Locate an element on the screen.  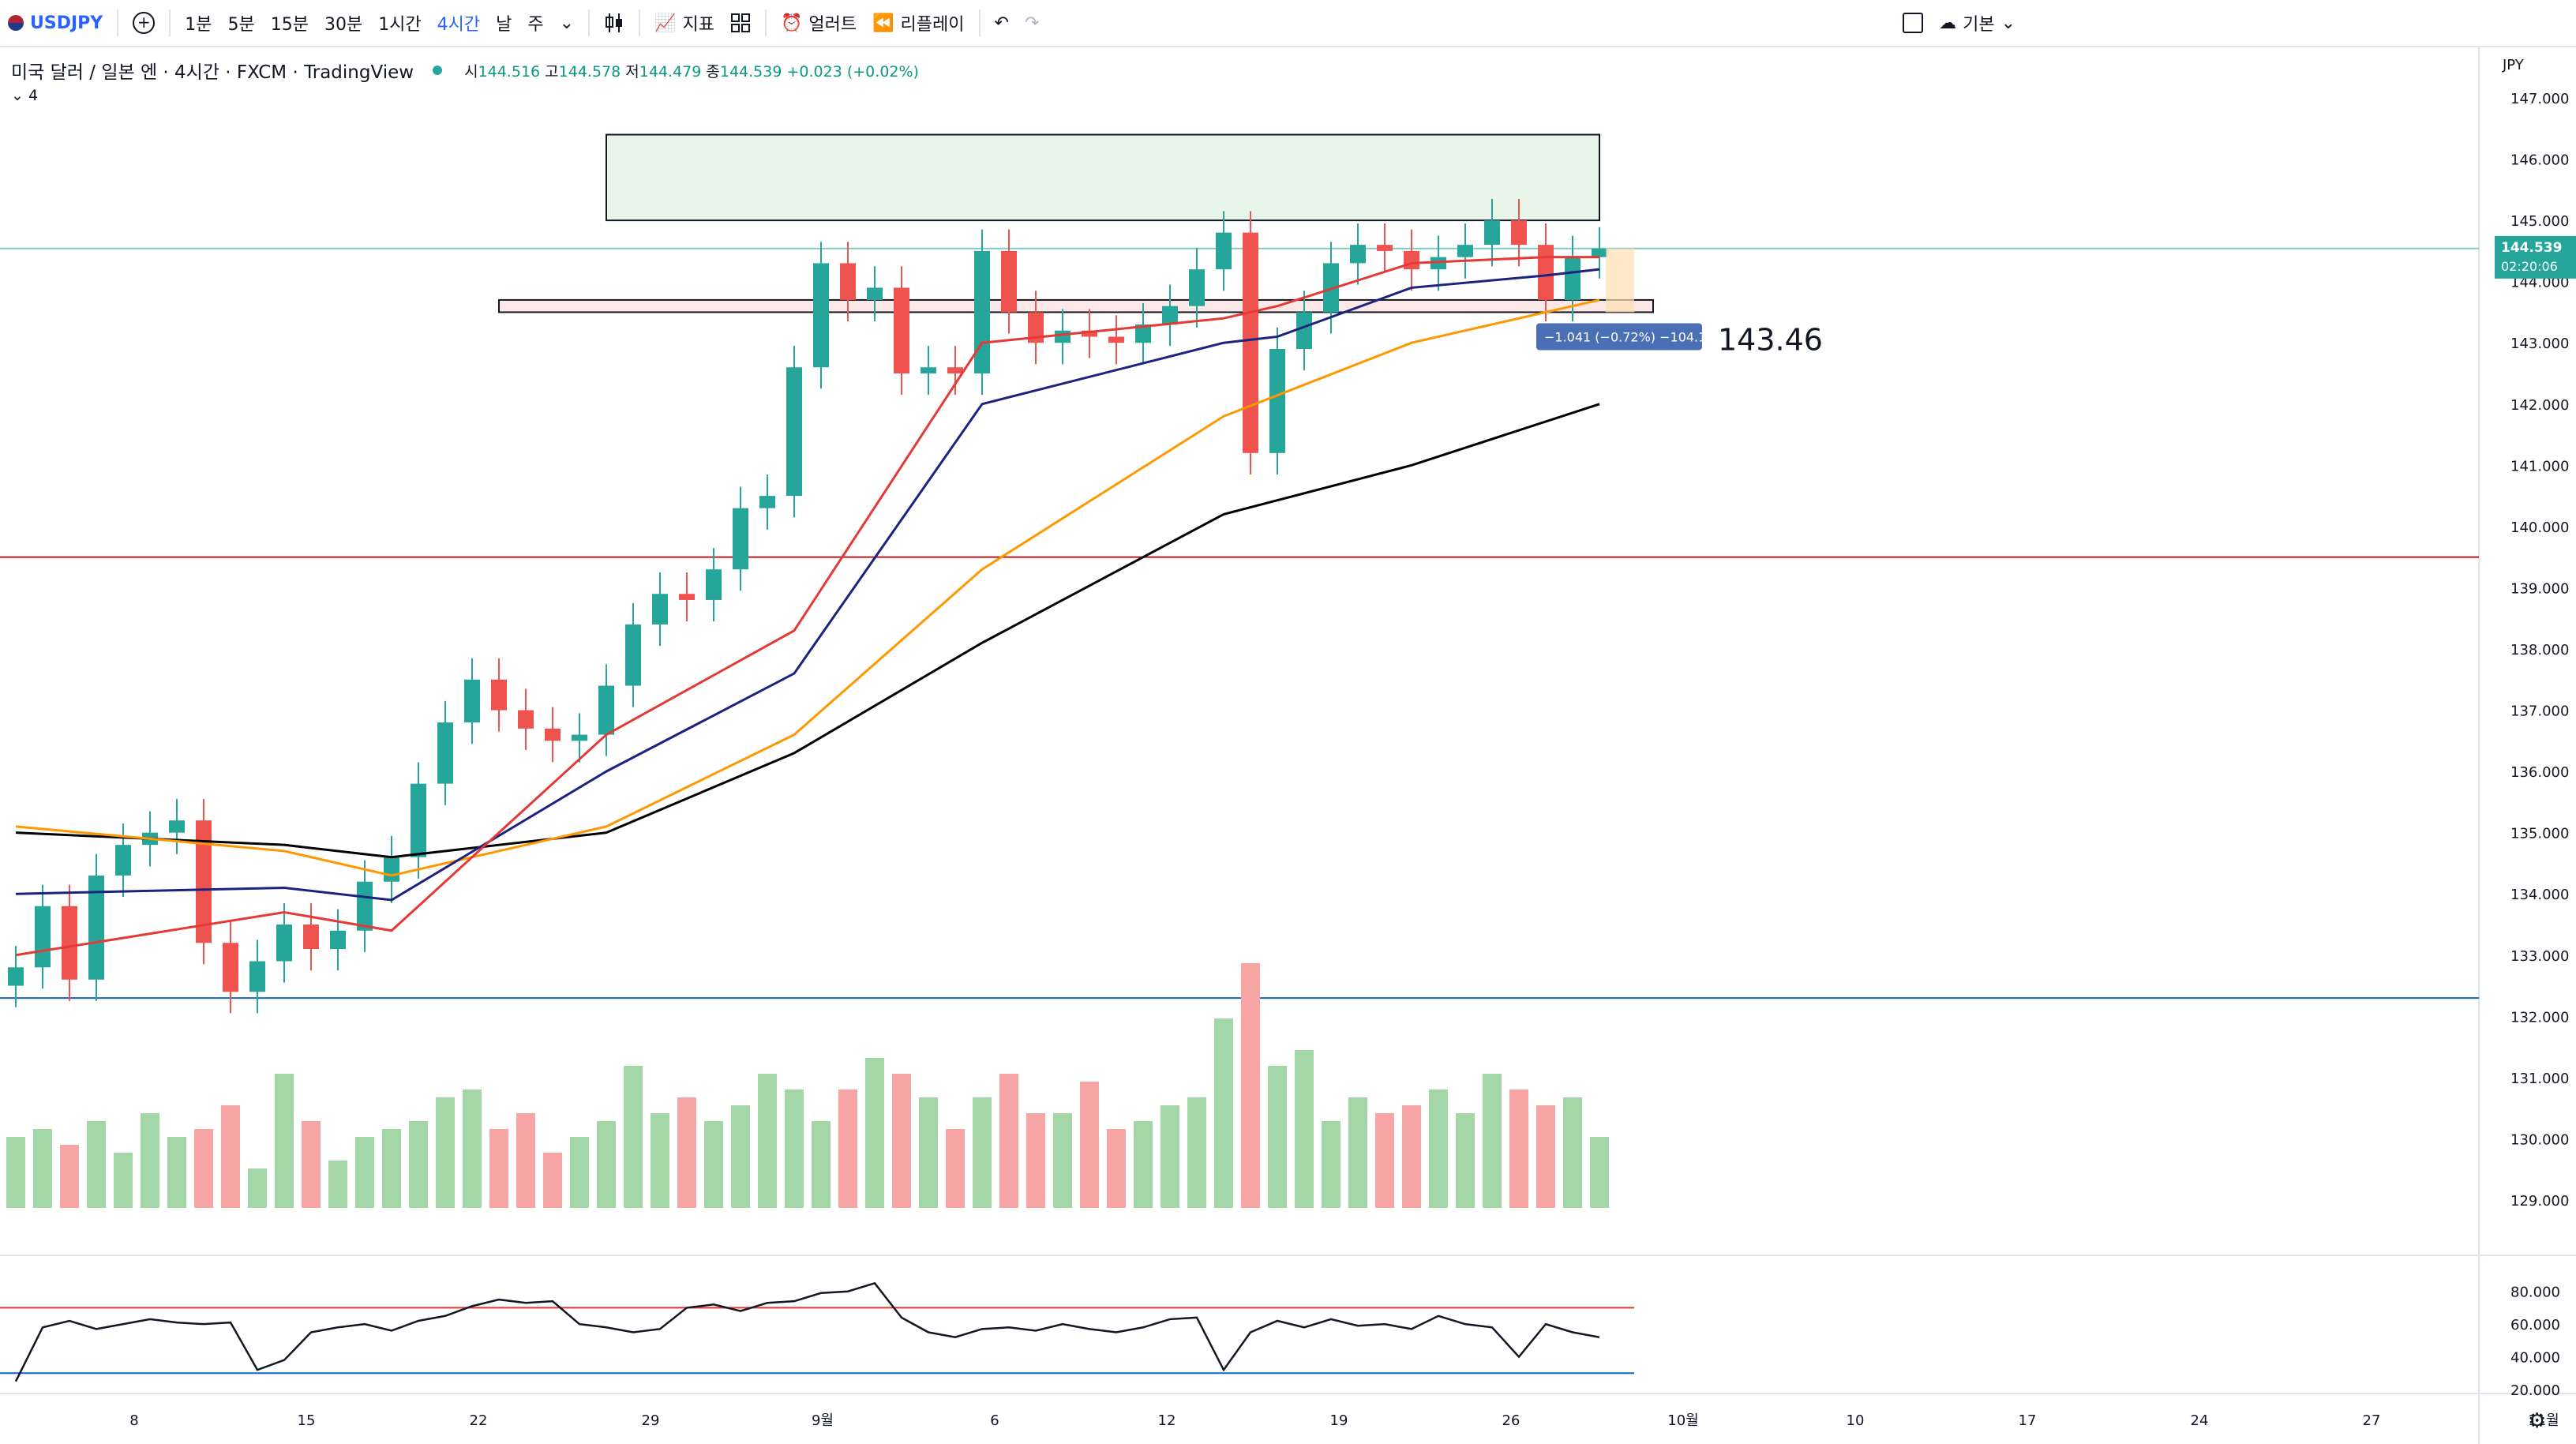
indicators-button: 📈 지표 is located at coordinates (684, 23).